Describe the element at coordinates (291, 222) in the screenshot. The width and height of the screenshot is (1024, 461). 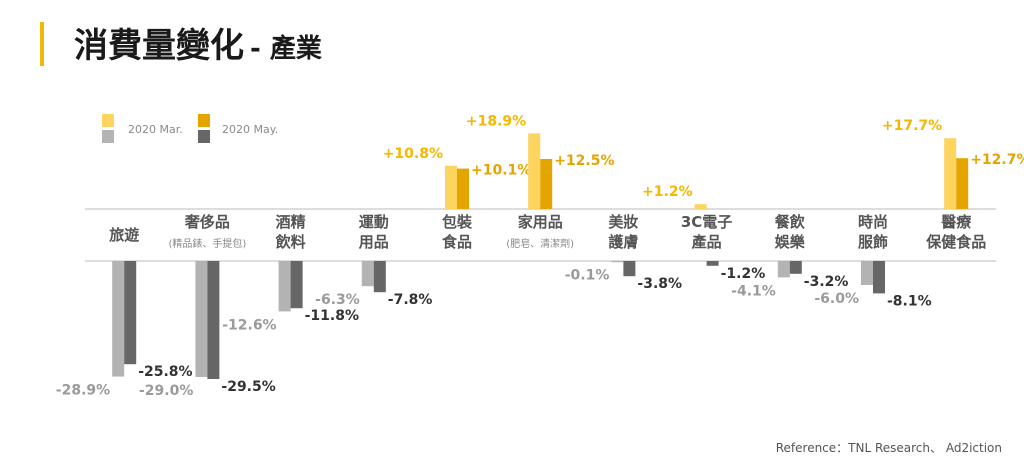
I see `category-label: 酒精` at that location.